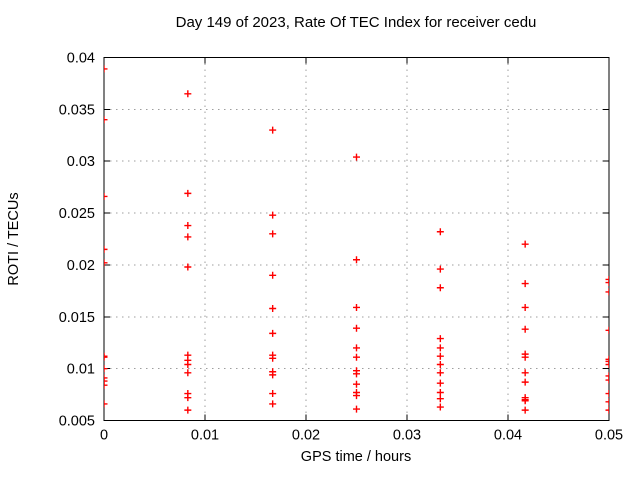 This screenshot has height=480, width=640. What do you see at coordinates (81, 59) in the screenshot?
I see `y-tick-label: 0.04` at bounding box center [81, 59].